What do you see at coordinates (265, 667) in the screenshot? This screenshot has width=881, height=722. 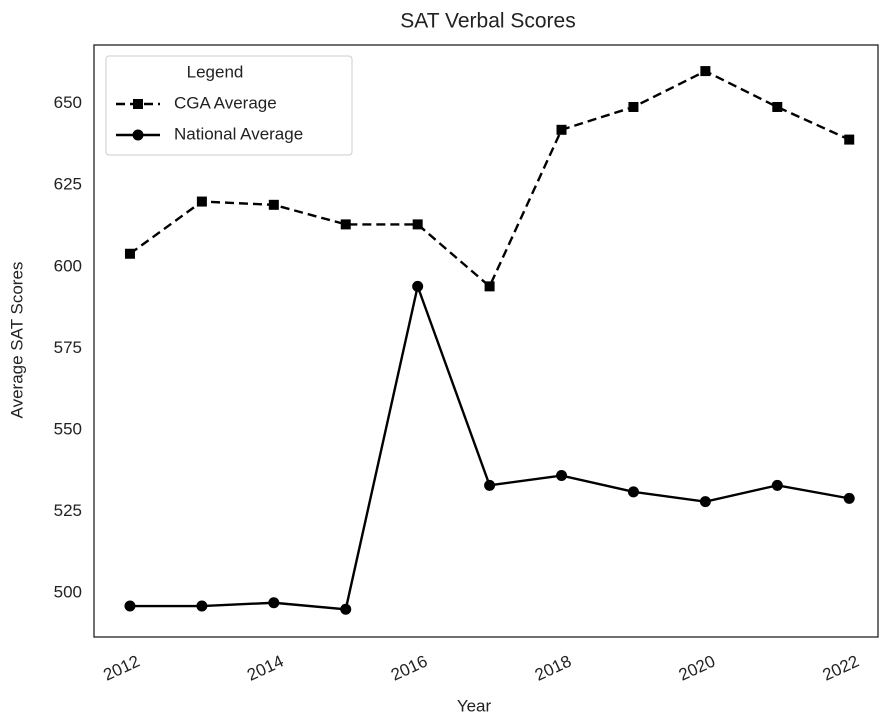 I see `x-tick-label: 2014` at bounding box center [265, 667].